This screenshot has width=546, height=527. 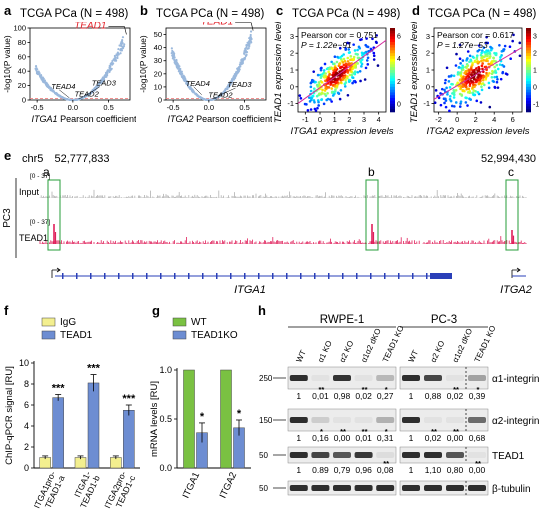 What do you see at coordinates (216, 64) in the screenshot?
I see `plot-frame` at bounding box center [216, 64].